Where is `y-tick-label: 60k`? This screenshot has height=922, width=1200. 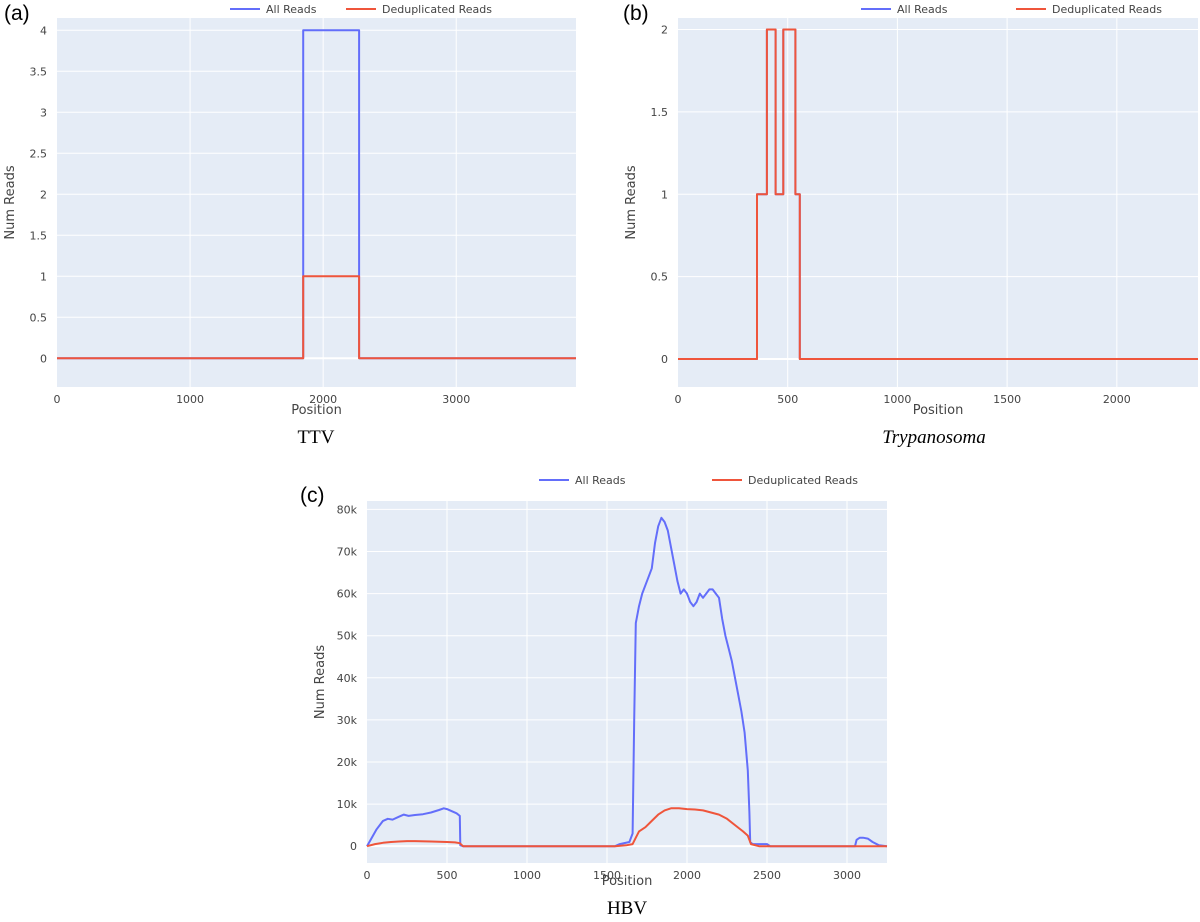
y-tick-label: 60k is located at coordinates (347, 594).